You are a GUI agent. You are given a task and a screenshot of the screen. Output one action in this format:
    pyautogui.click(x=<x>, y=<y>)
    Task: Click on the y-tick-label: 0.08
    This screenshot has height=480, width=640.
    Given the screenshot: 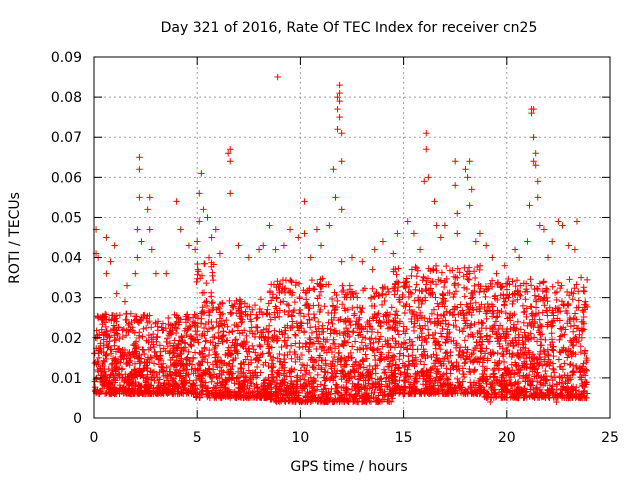 What is the action you would take?
    pyautogui.click(x=66, y=98)
    